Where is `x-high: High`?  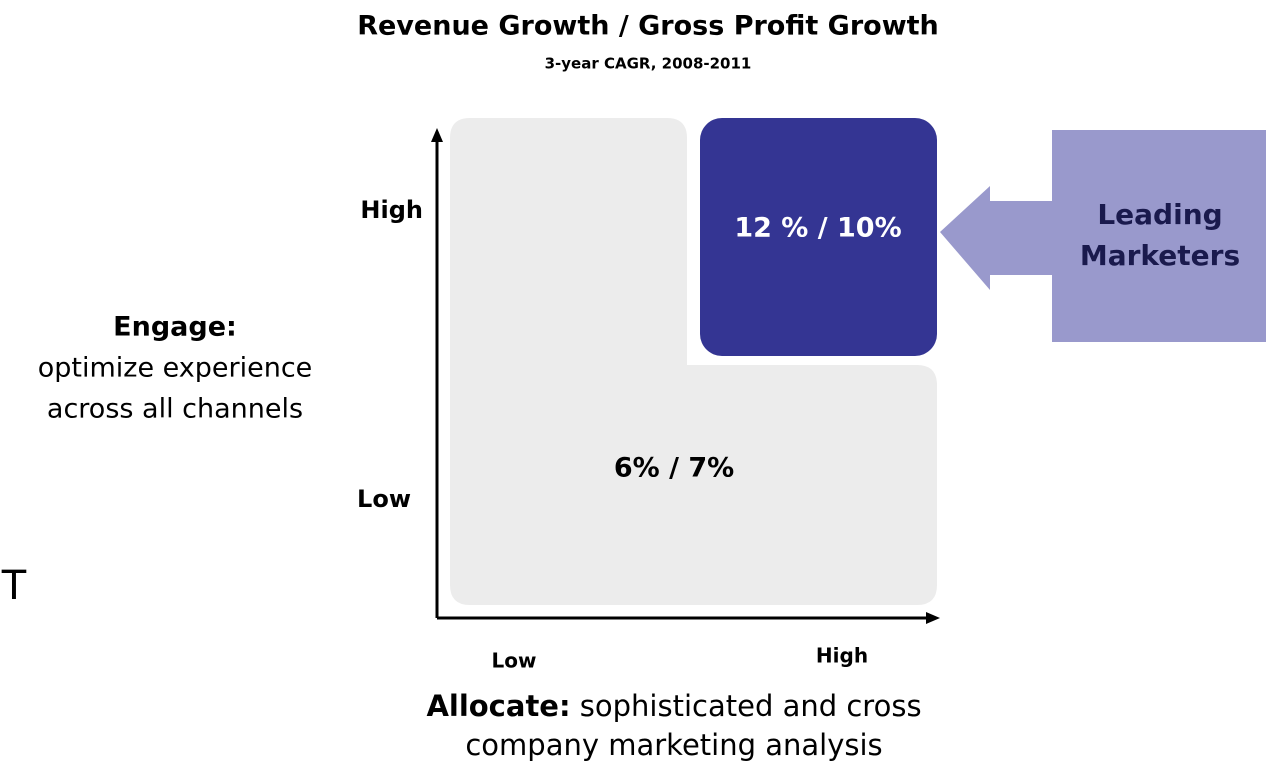
x-high: High is located at coordinates (842, 656).